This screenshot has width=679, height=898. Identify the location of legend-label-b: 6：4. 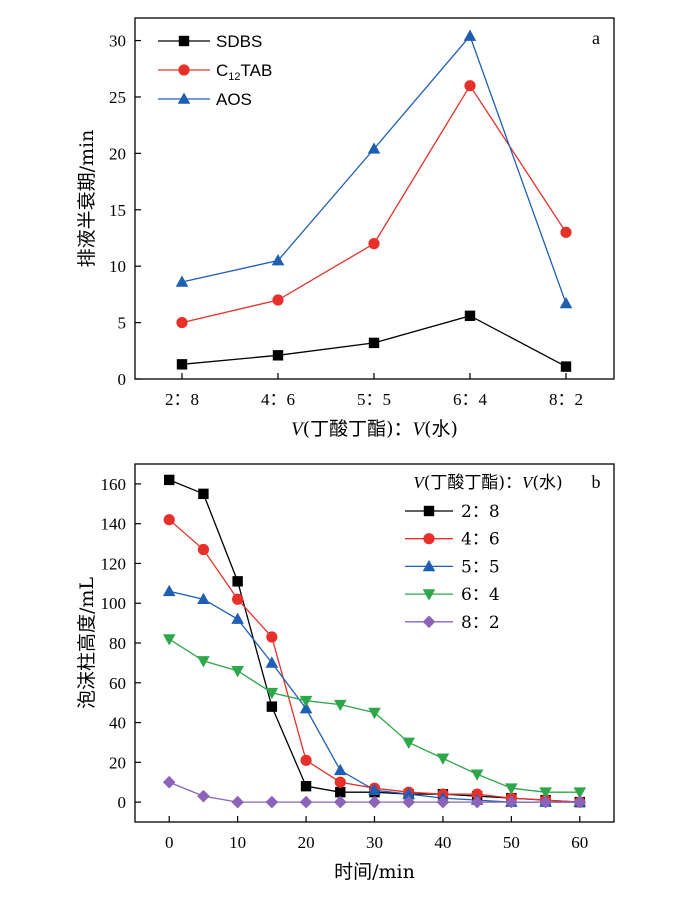
(480, 595).